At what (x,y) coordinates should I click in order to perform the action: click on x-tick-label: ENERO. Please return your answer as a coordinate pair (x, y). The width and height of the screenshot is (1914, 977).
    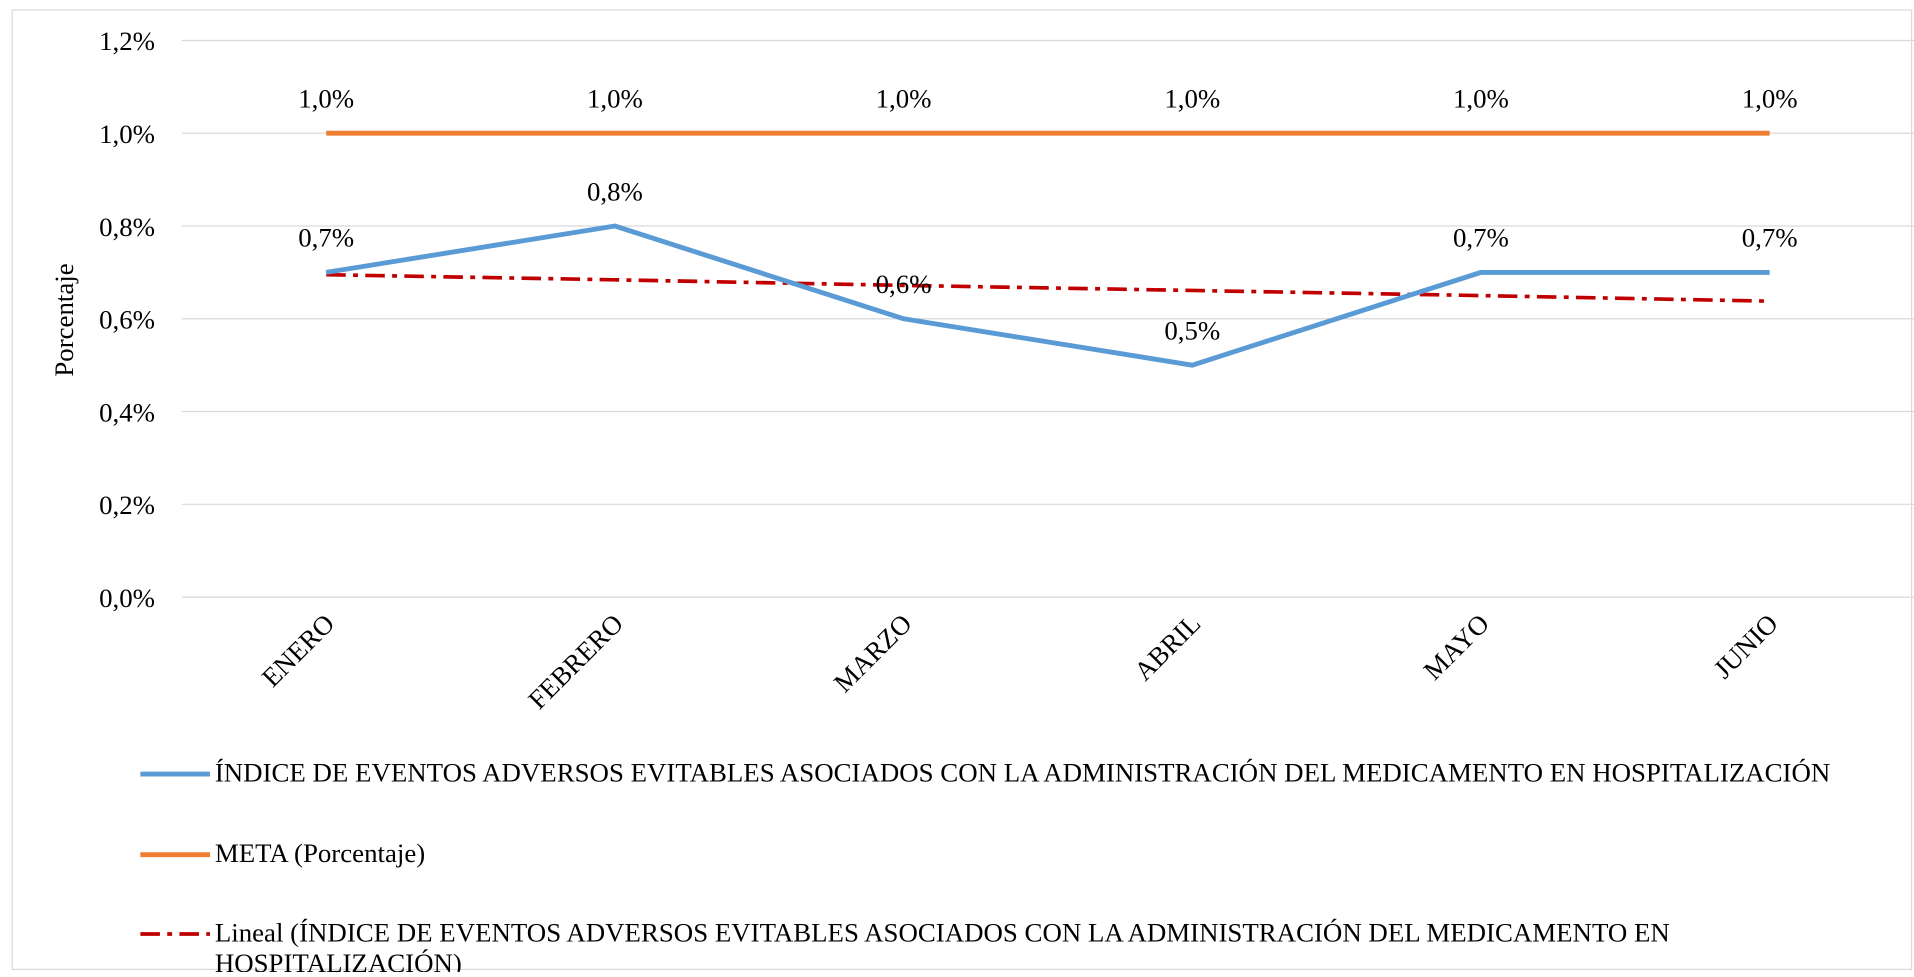
    Looking at the image, I should click on (298, 650).